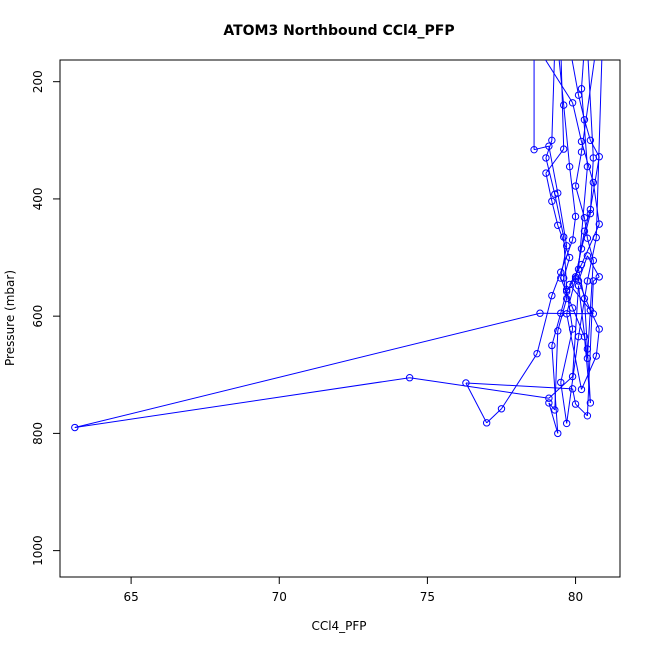 This screenshot has height=650, width=650. What do you see at coordinates (38, 81) in the screenshot?
I see `y-tick-label: 200` at bounding box center [38, 81].